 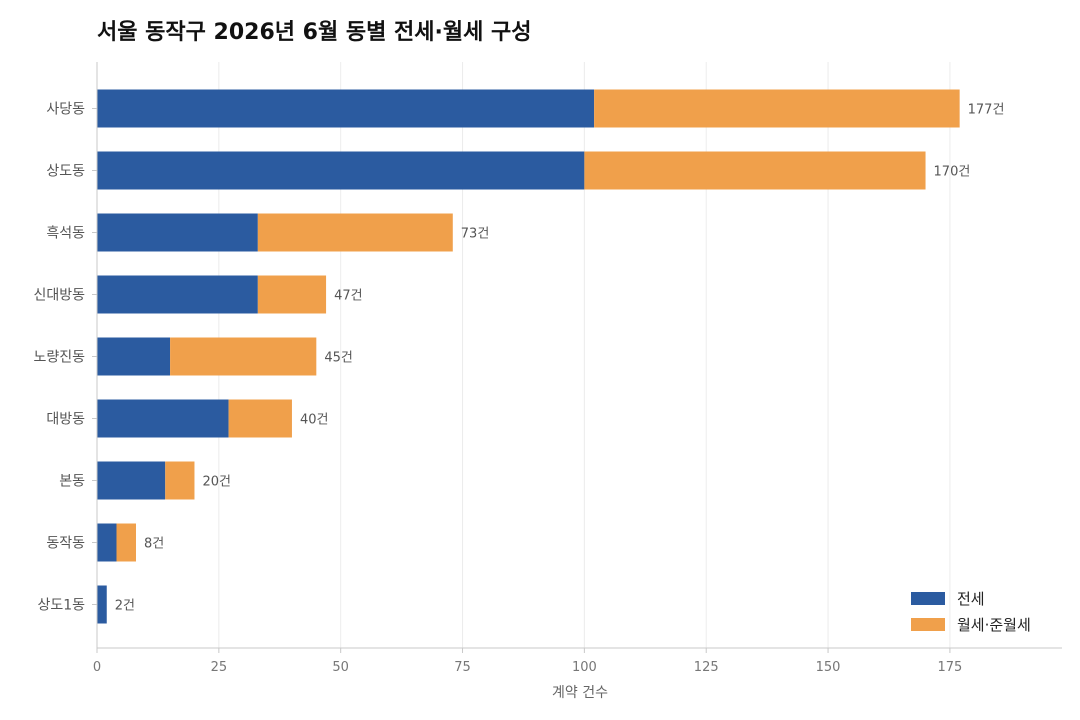 I want to click on total-label: 73건, so click(x=475, y=234).